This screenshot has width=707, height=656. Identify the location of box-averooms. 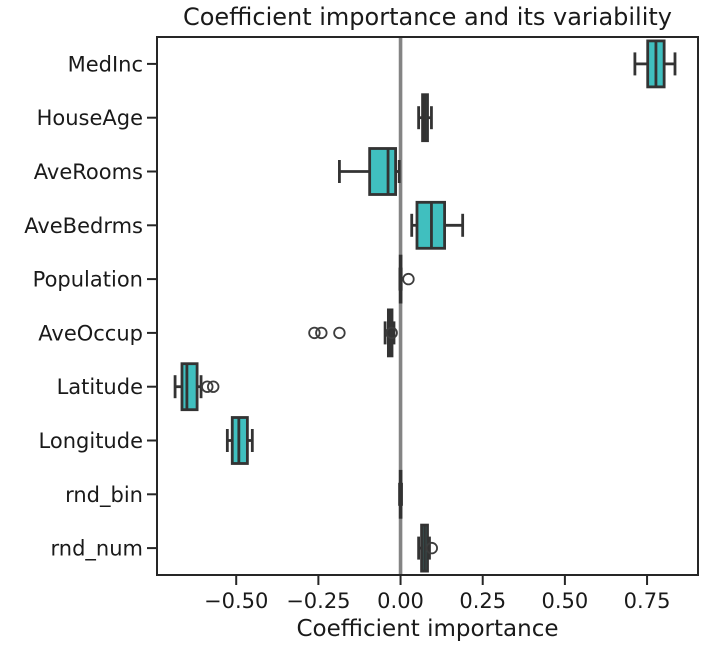
(383, 171).